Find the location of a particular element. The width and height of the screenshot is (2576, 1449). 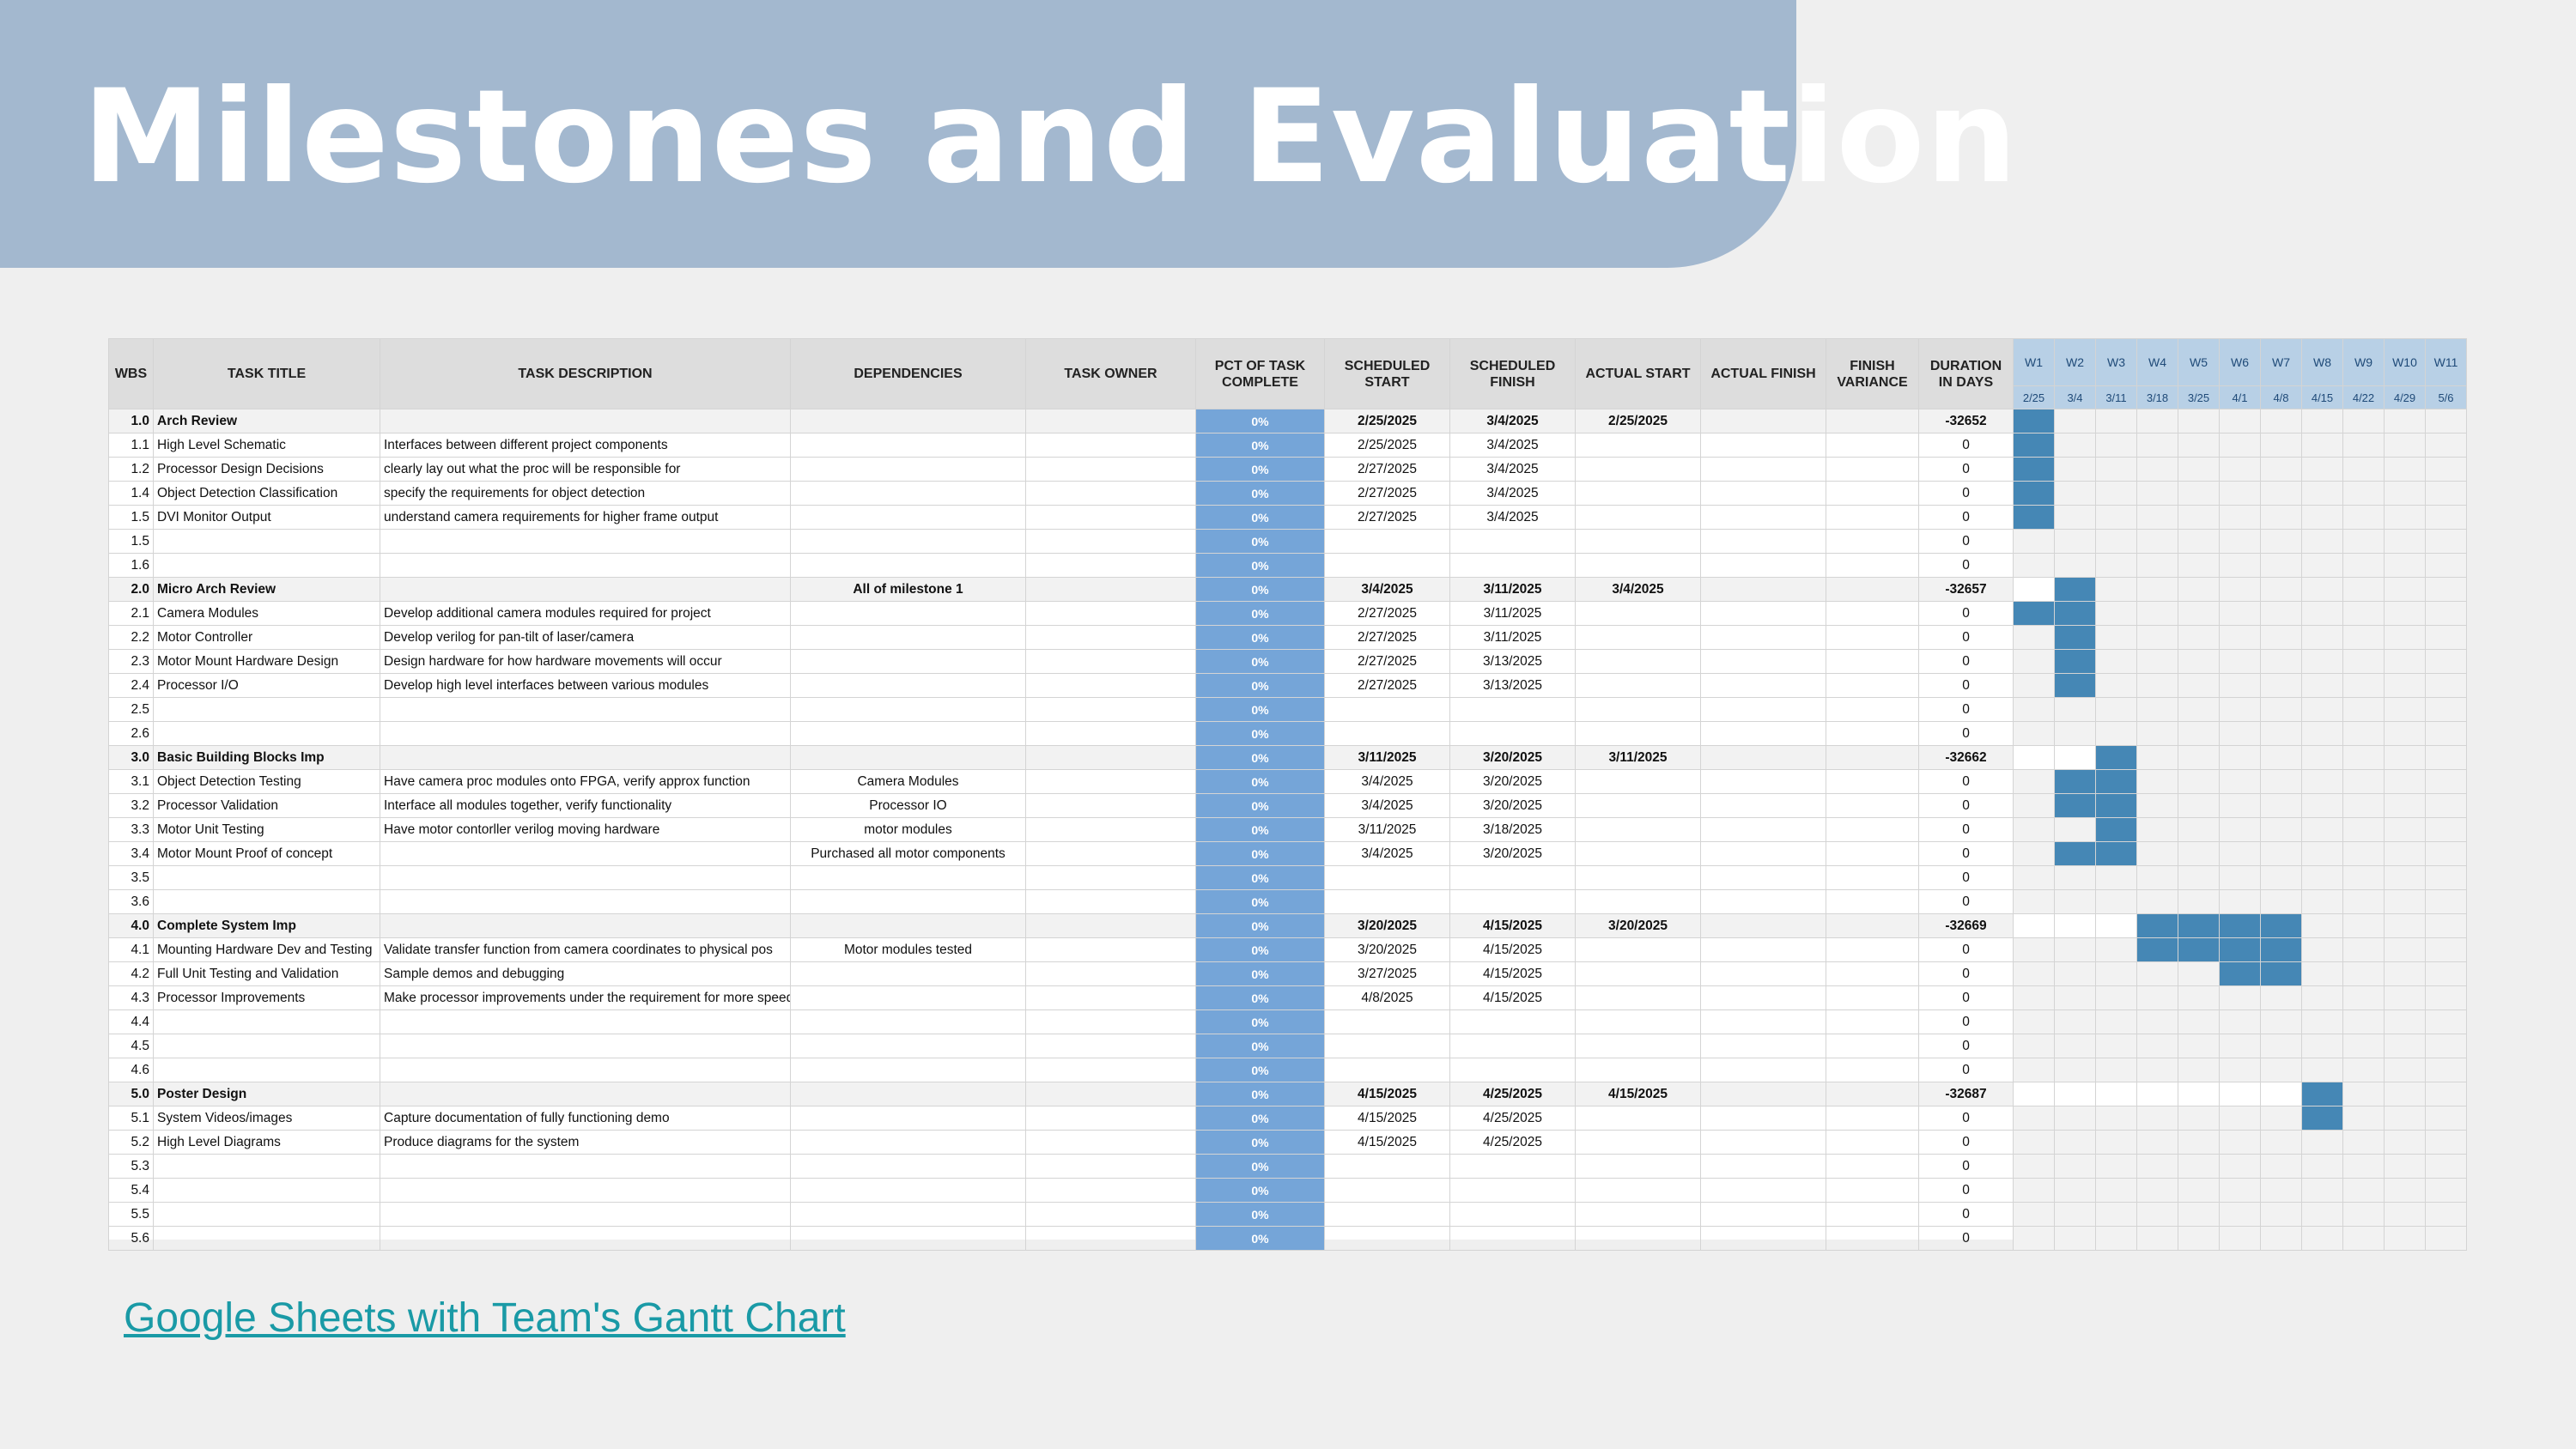

actual-start-cell: 3/4/2025 is located at coordinates (1638, 589).